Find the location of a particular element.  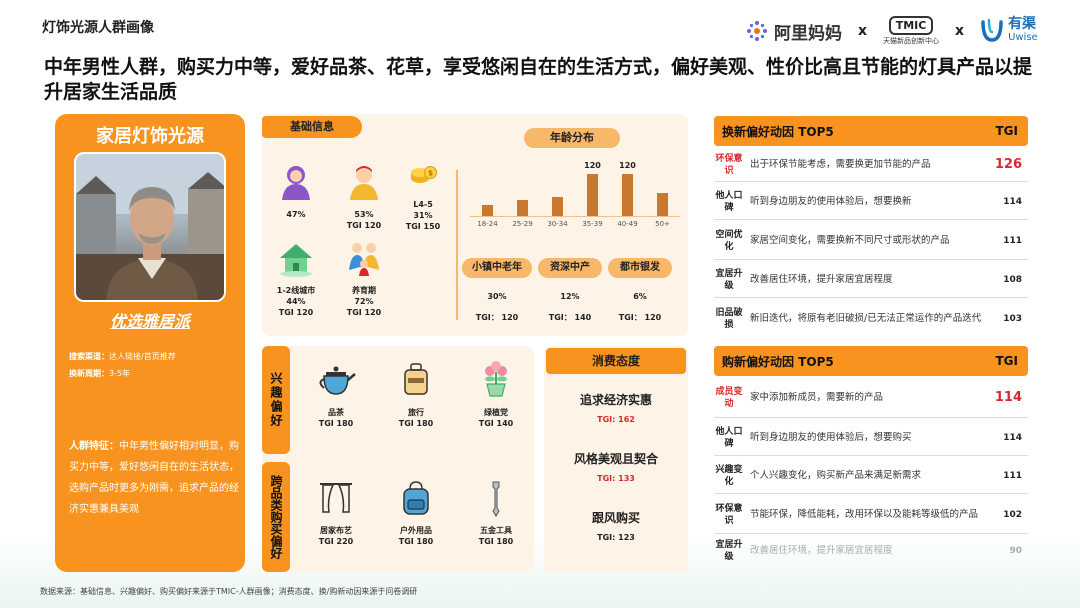

buy-row: 环保意识 节能环保，降低能耗，改用环保以及能耗等级低的产品 102 is located at coordinates (871, 515).